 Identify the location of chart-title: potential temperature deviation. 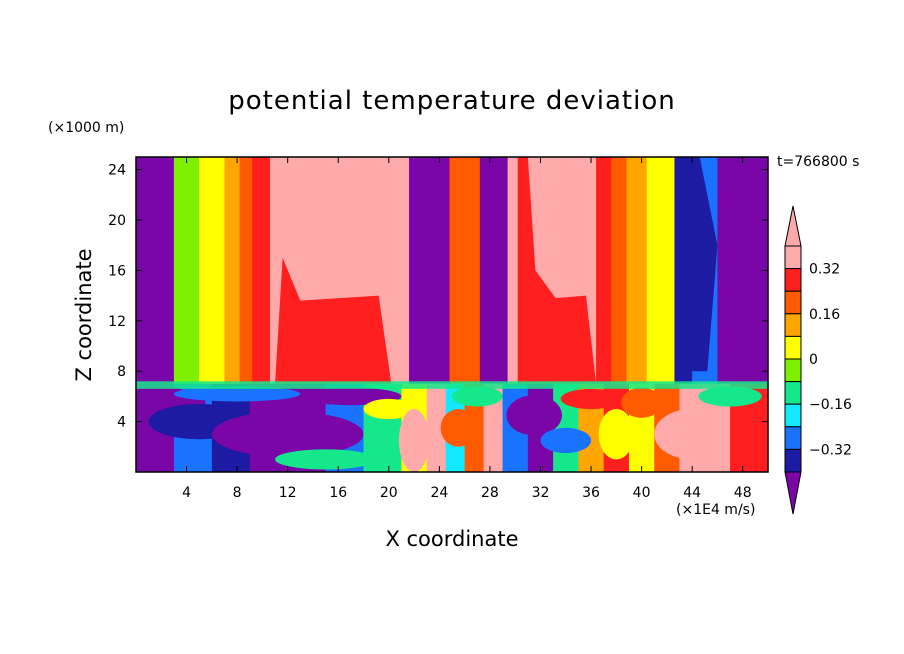
(452, 101).